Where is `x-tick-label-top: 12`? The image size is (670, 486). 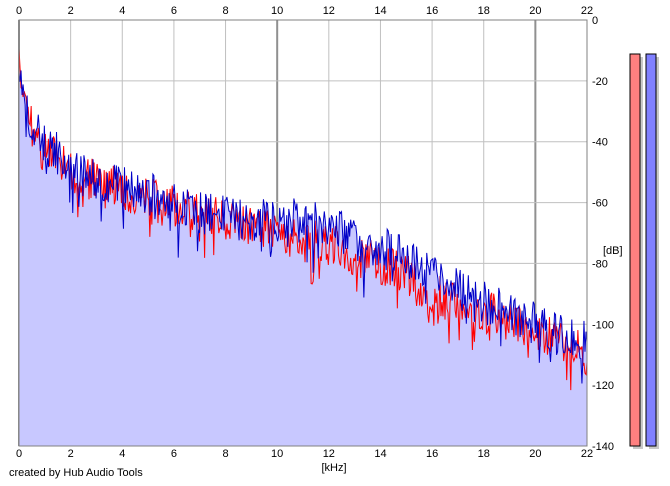
x-tick-label-top: 12 is located at coordinates (329, 11).